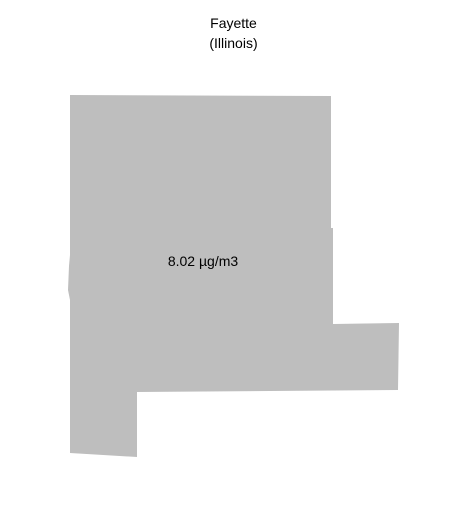  I want to click on county-value-label: 8.02 µg/m3, so click(203, 261).